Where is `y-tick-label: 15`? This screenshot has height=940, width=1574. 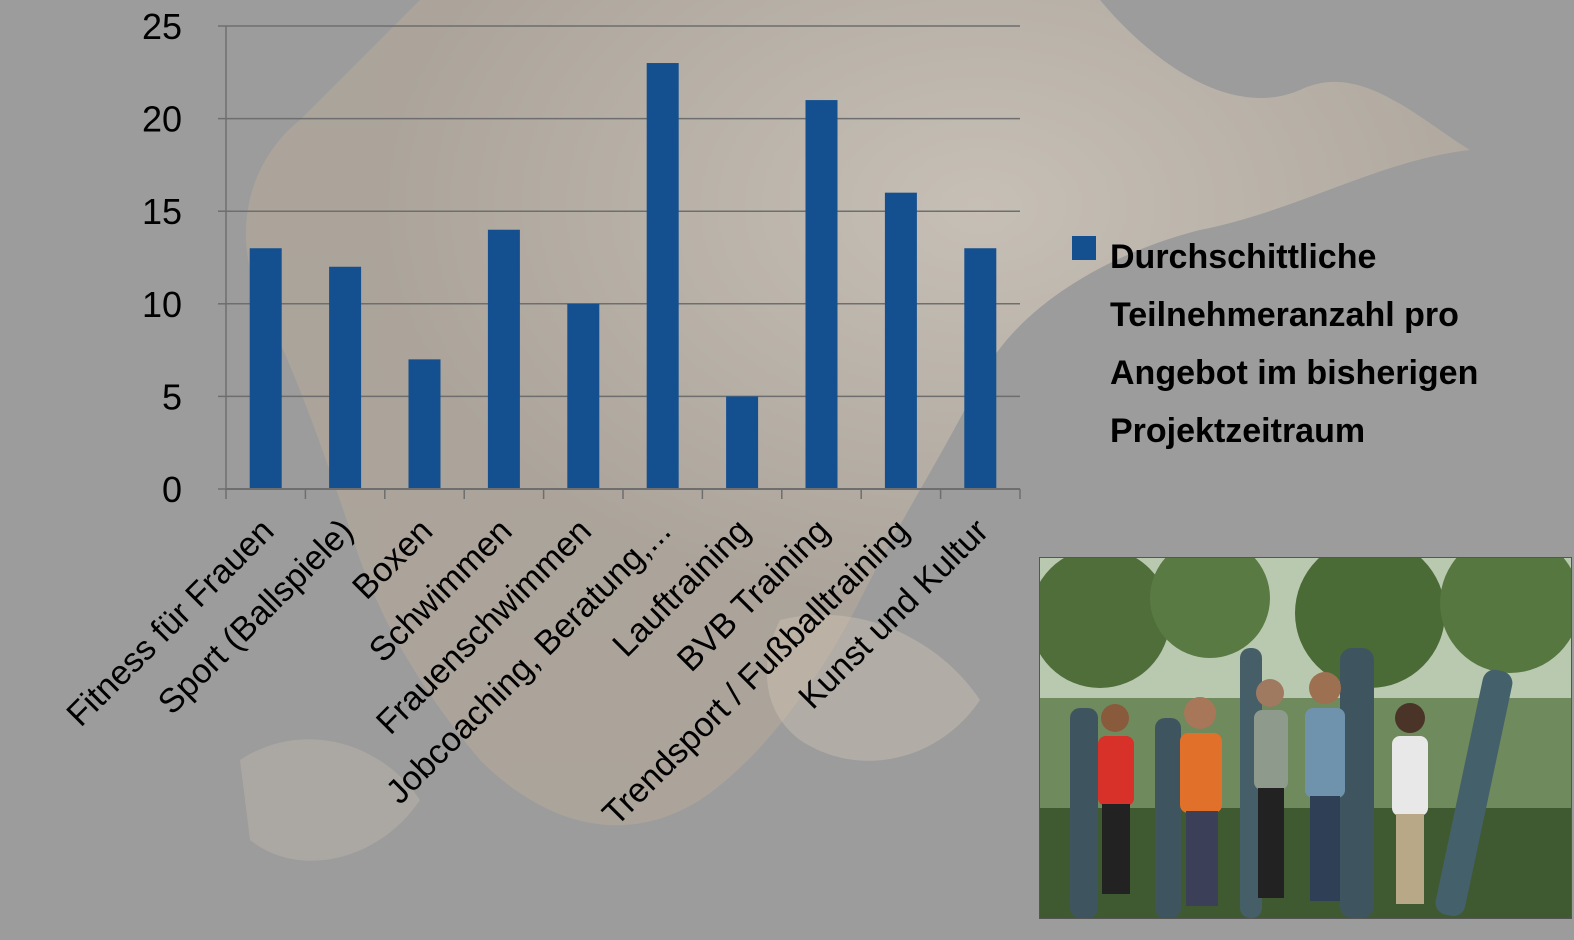
y-tick-label: 15 is located at coordinates (162, 211).